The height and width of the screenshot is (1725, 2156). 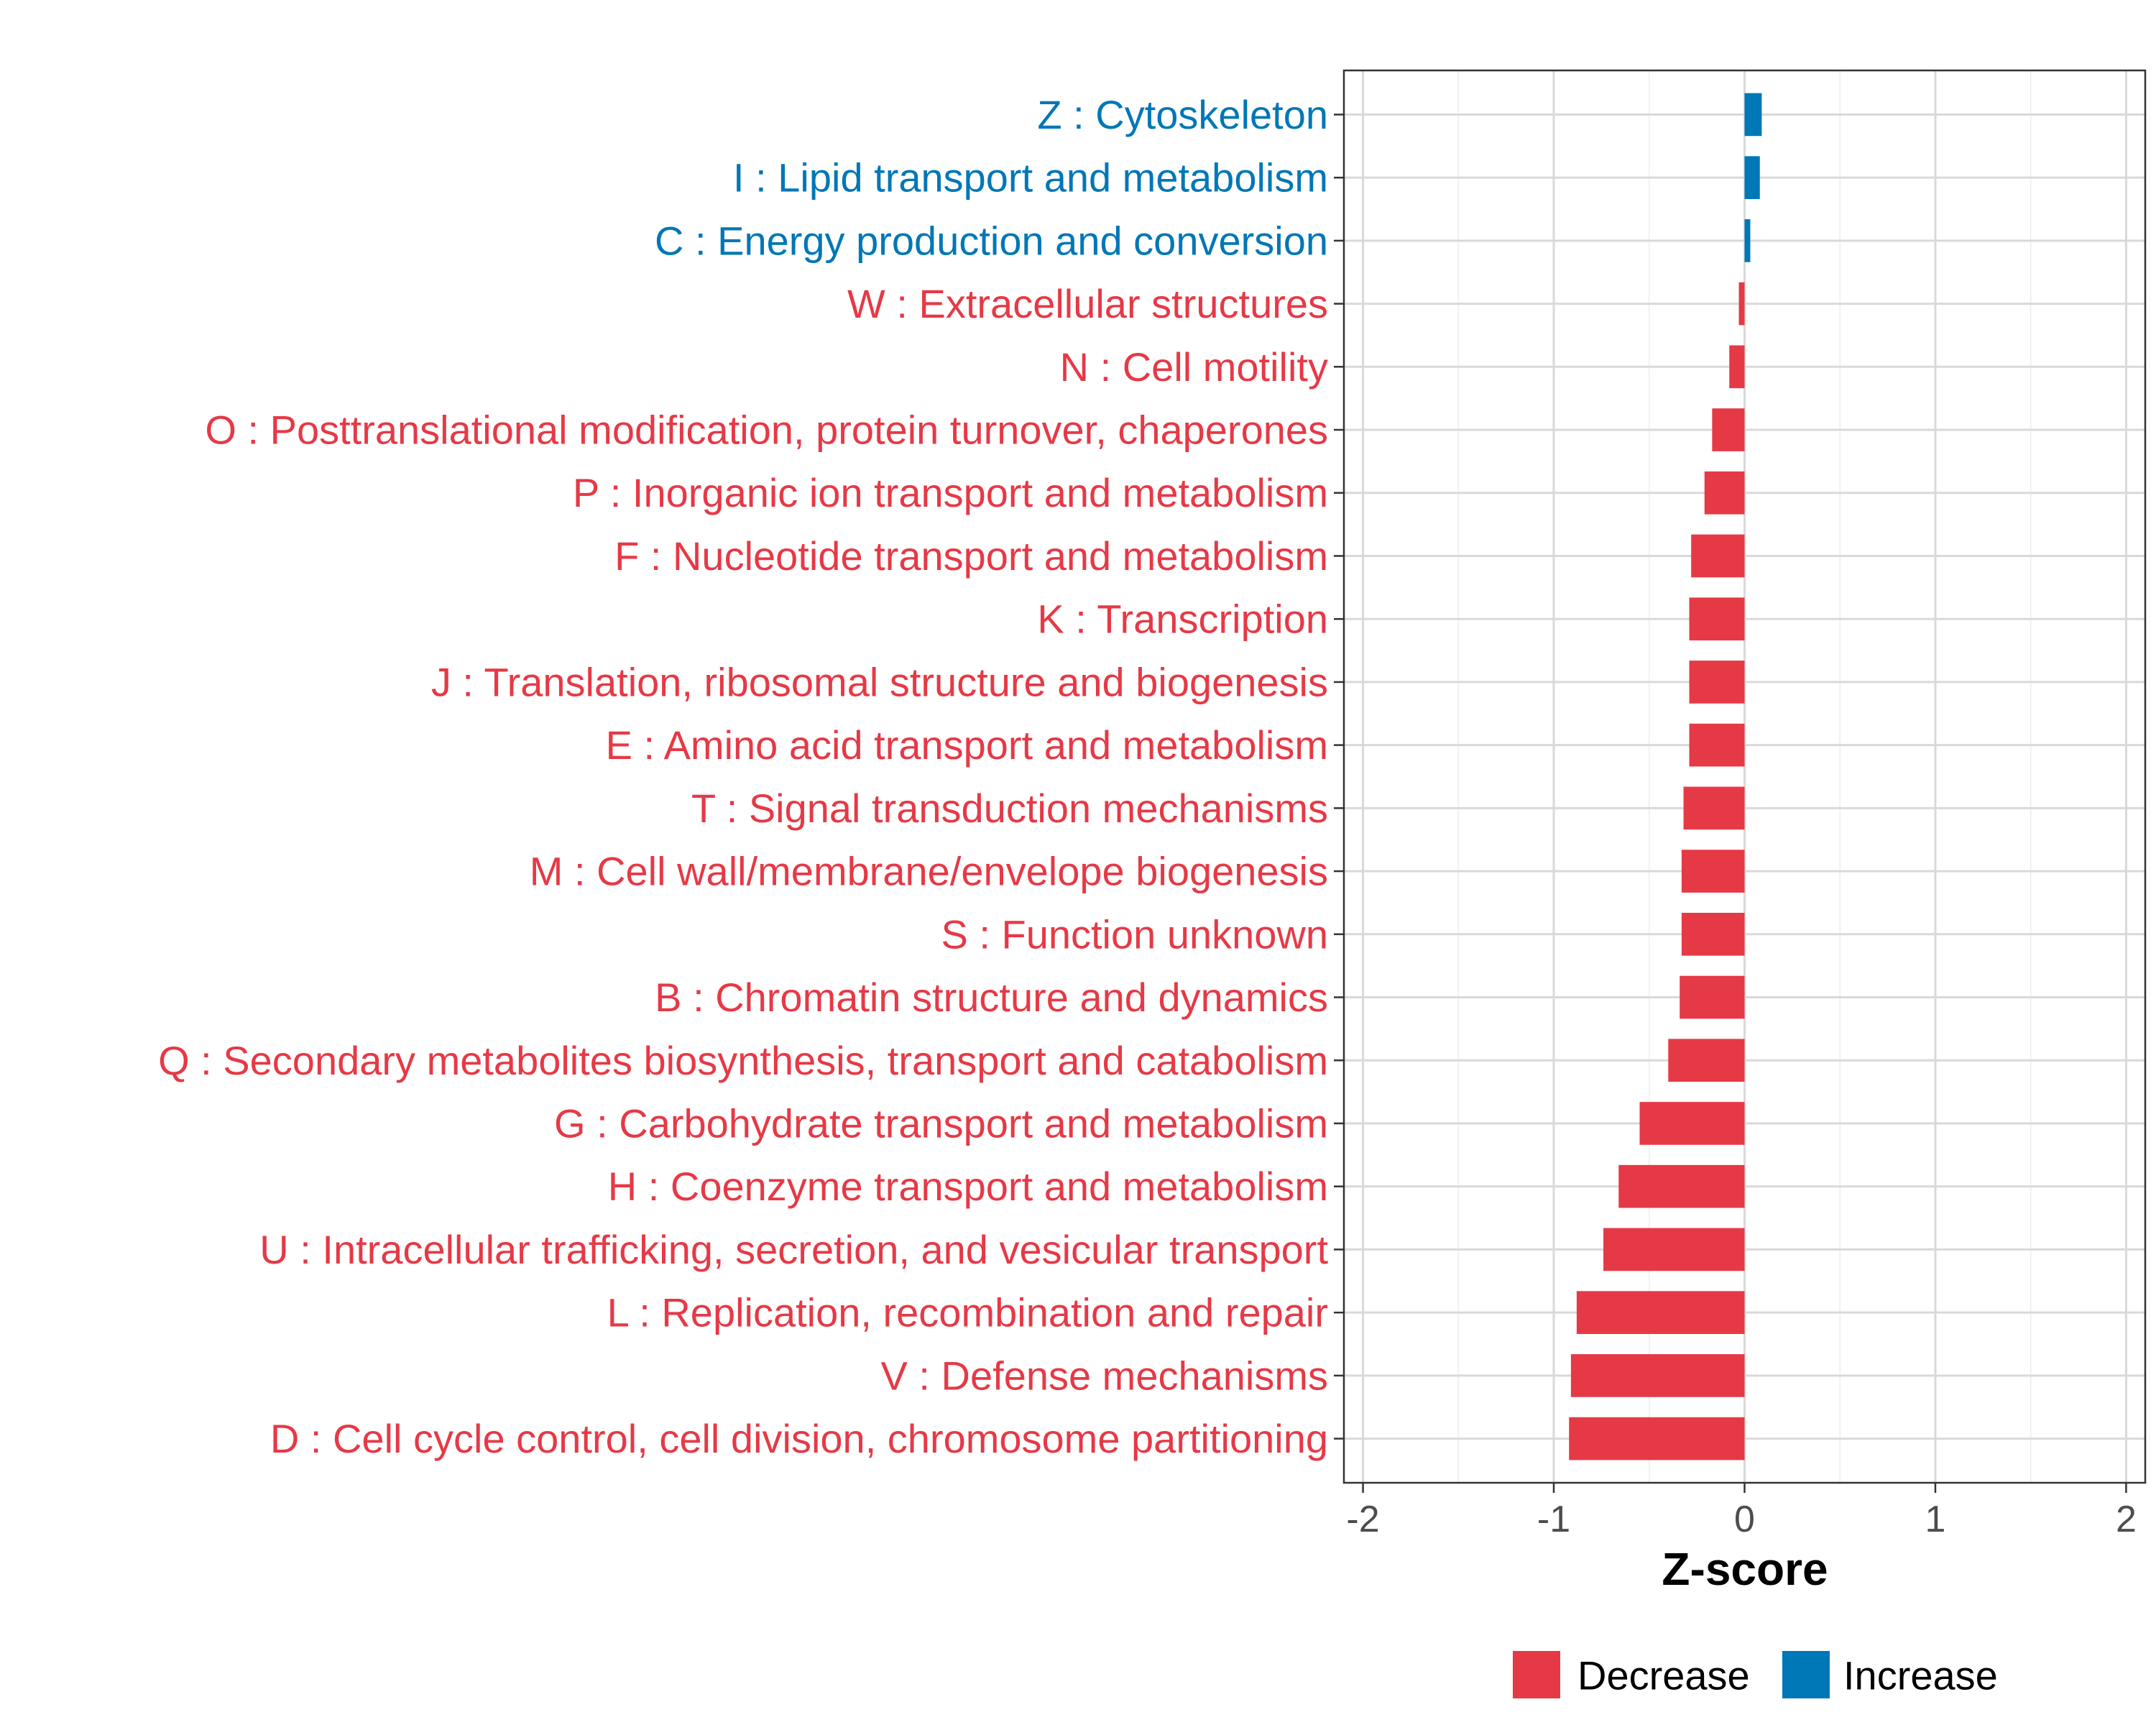 What do you see at coordinates (1664, 1675) in the screenshot?
I see `legend-label-decrease: Decrease` at bounding box center [1664, 1675].